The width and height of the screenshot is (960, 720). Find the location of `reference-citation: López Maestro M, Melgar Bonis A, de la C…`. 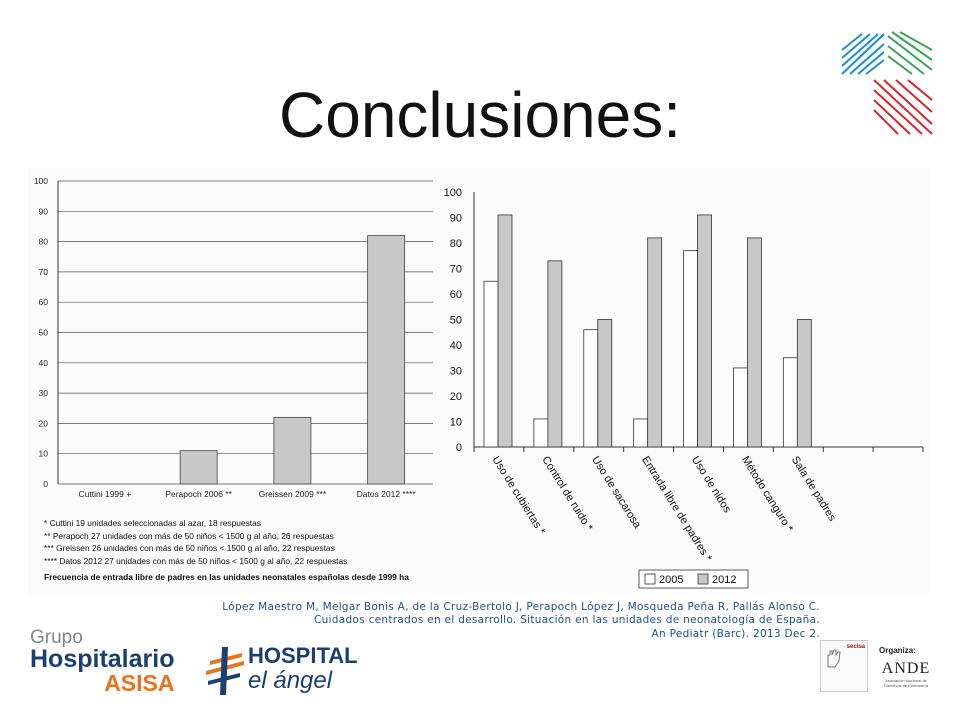

reference-citation: López Maestro M, Melgar Bonis A, de la C… is located at coordinates (500, 621).